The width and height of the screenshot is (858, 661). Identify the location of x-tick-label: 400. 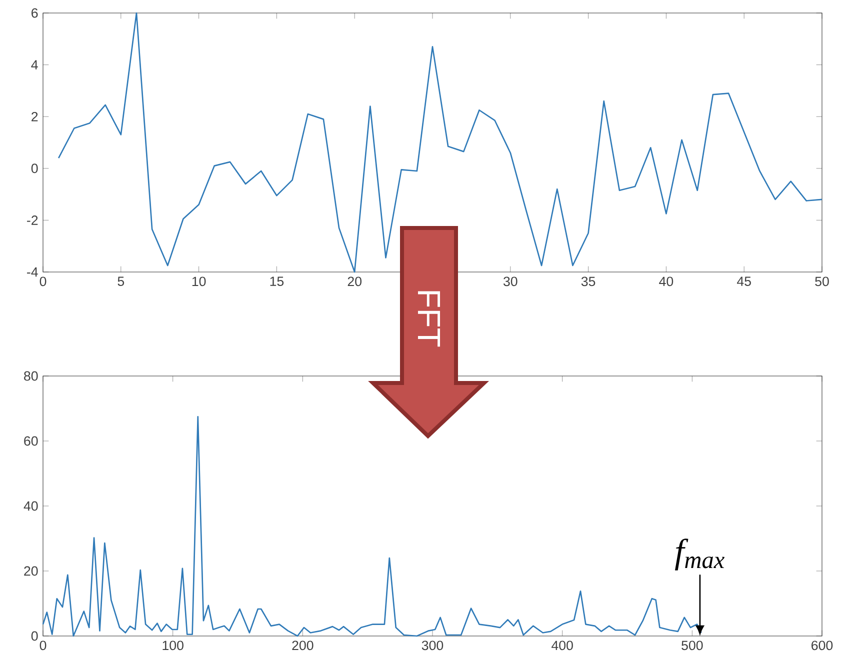
(562, 645).